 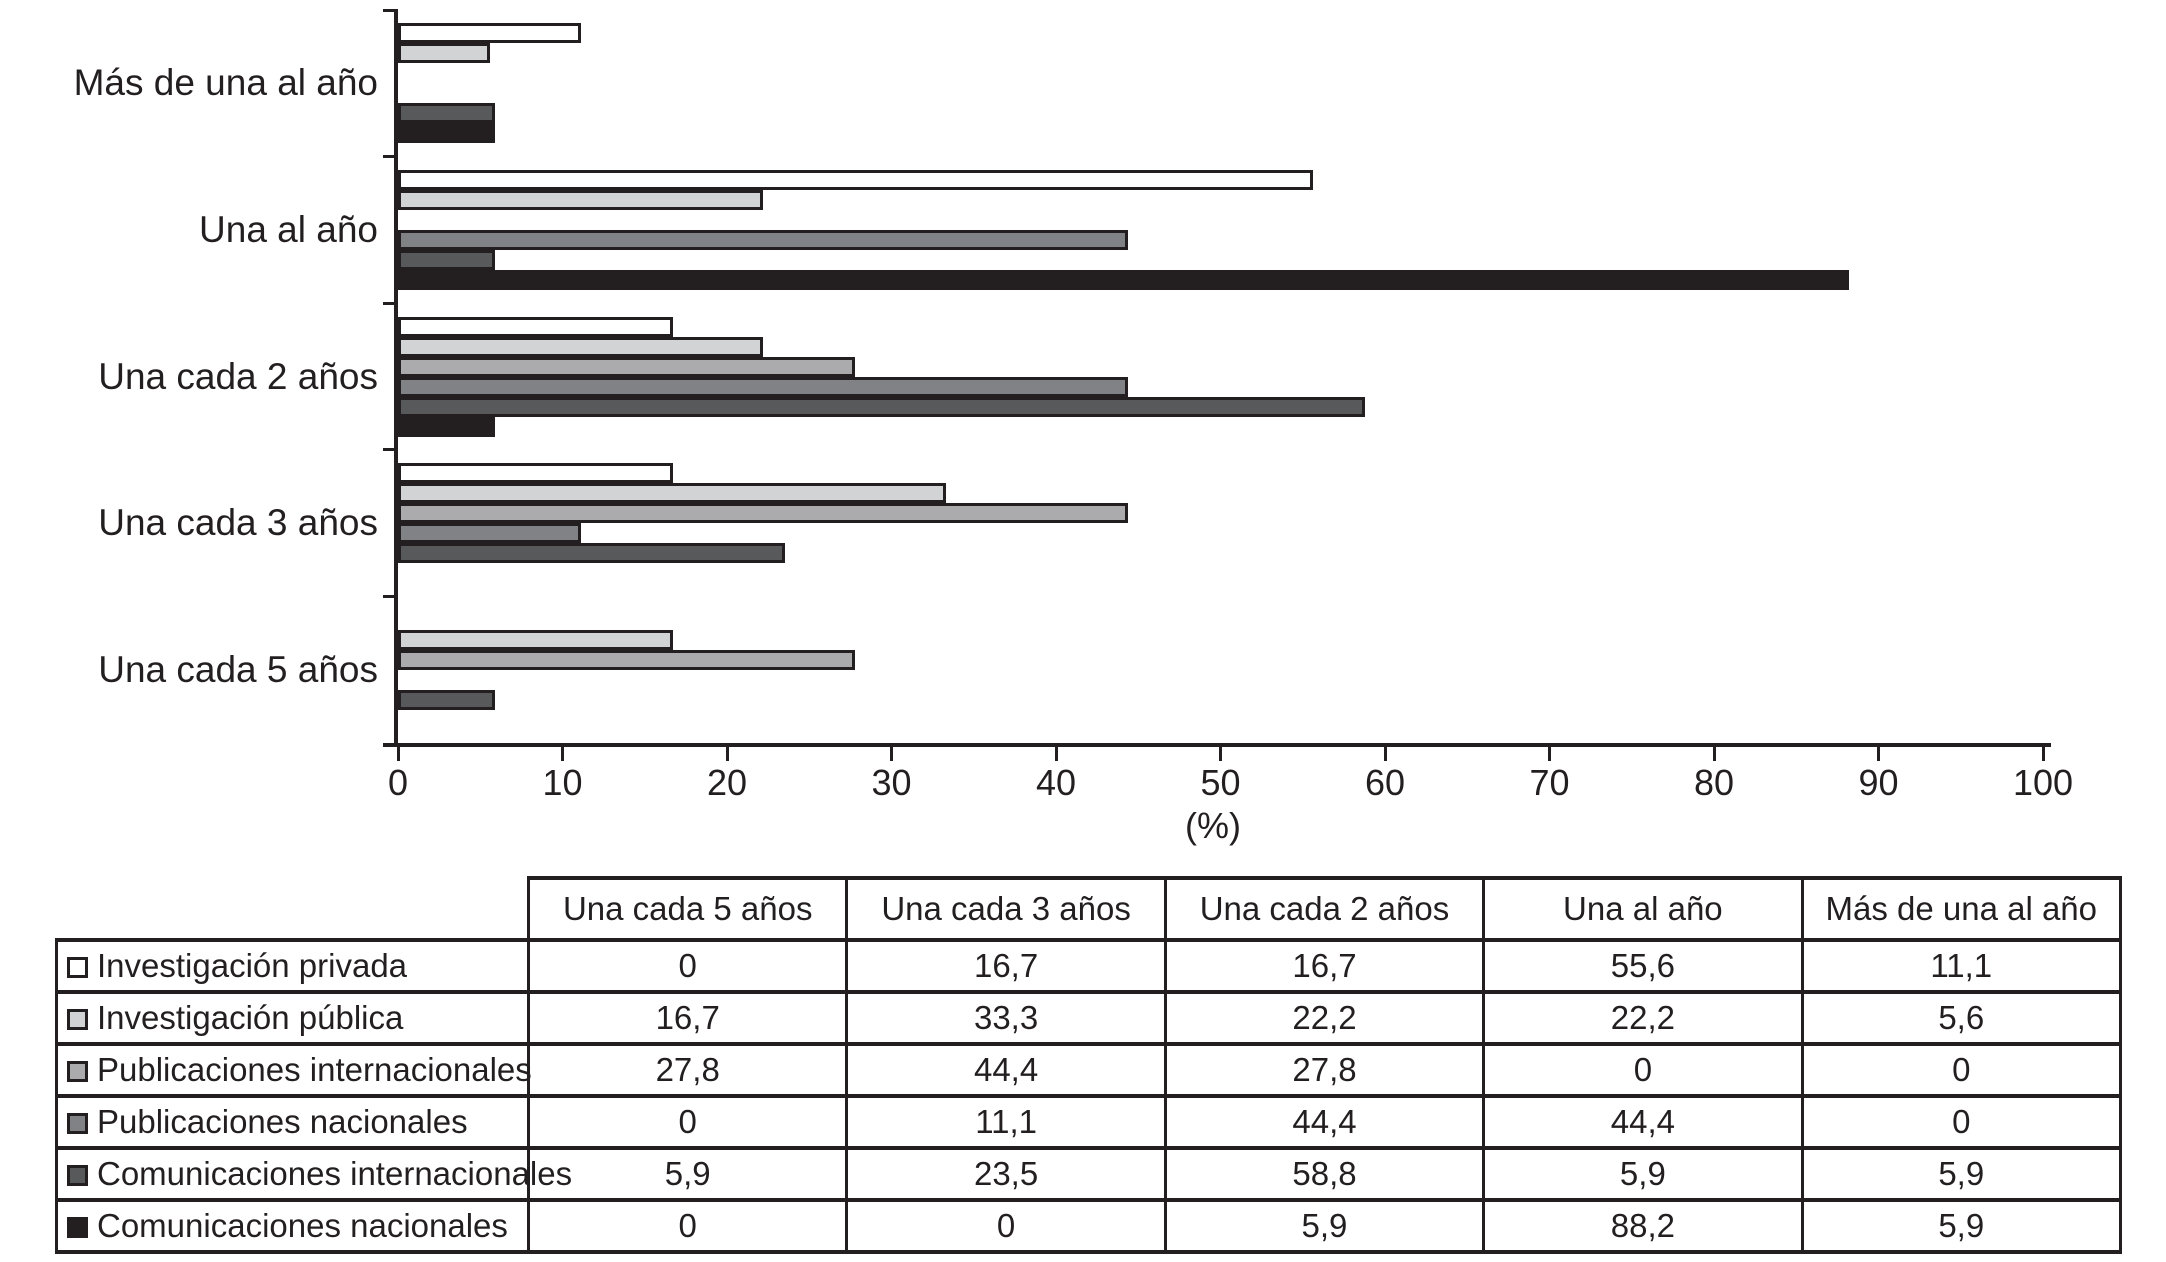 I want to click on row-label-cell: Publicaciones nacionales, so click(x=292, y=1122).